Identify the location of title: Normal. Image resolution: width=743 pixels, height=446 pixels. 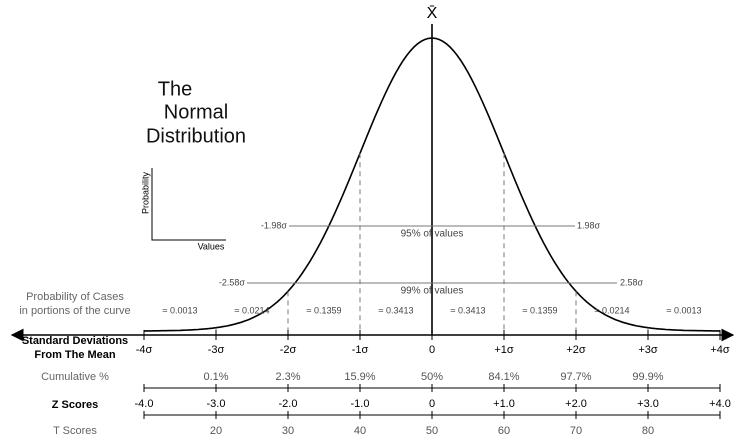
(196, 112).